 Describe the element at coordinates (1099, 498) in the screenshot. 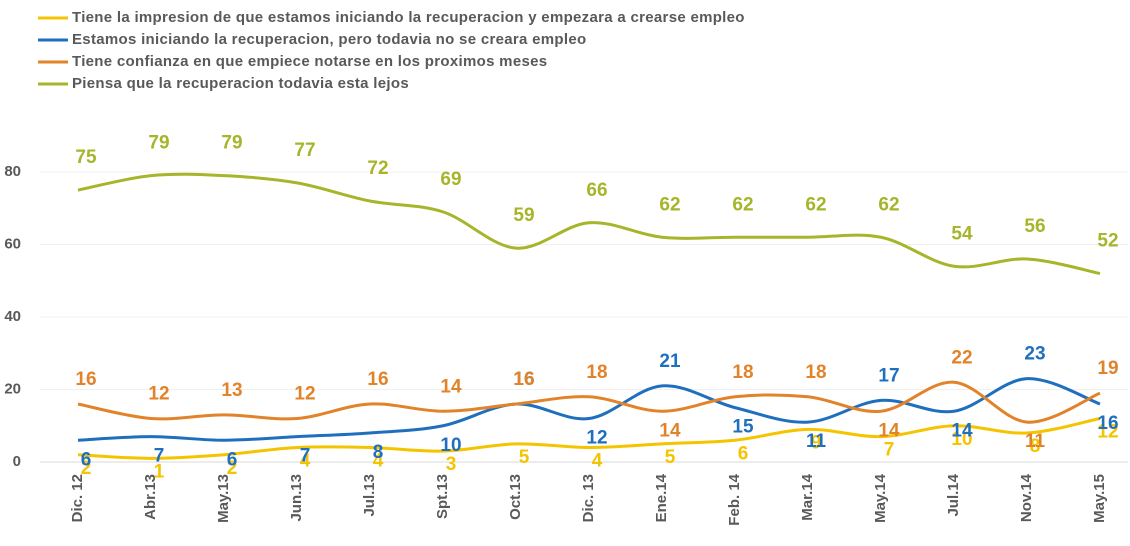

I see `x-tick-label: May.15` at that location.